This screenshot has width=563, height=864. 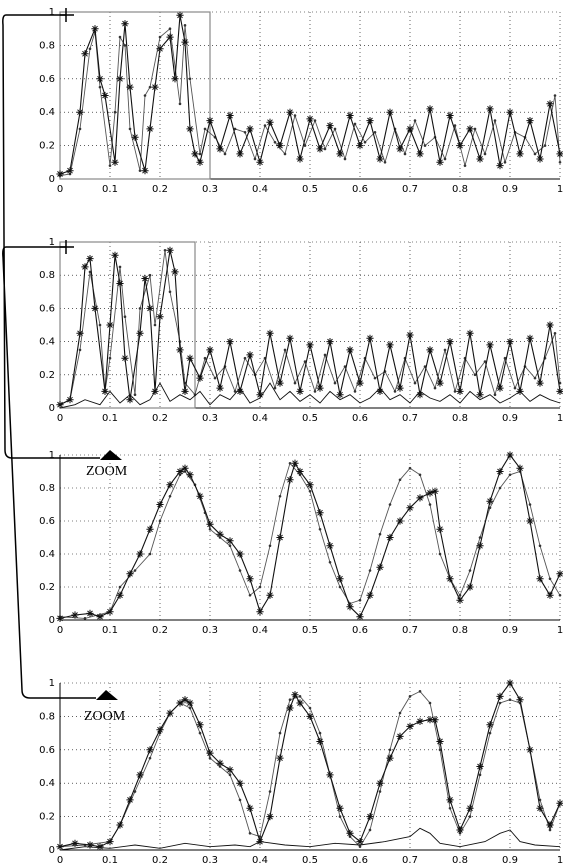 What do you see at coordinates (310, 630) in the screenshot?
I see `x-tick-label: 0.5` at bounding box center [310, 630].